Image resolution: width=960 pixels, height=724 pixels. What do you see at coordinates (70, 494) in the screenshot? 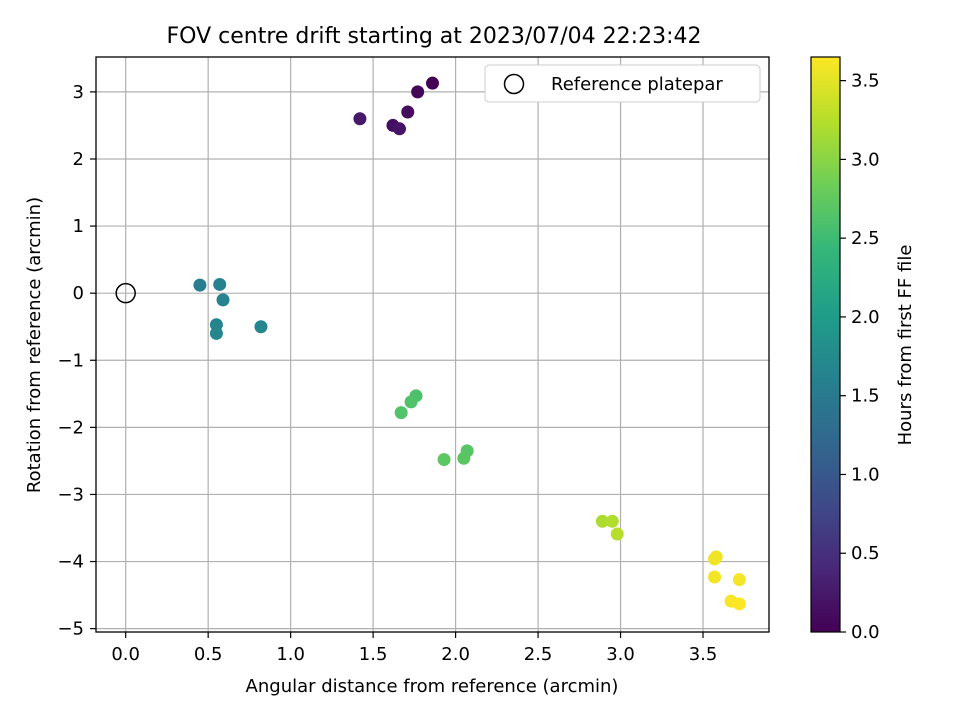
I see `y-tick-label: −3` at bounding box center [70, 494].